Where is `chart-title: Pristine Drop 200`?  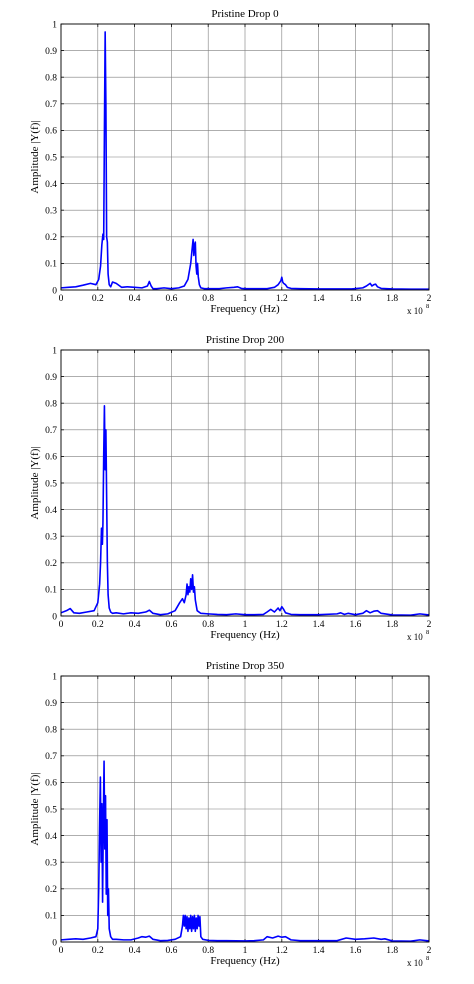 chart-title: Pristine Drop 200 is located at coordinates (245, 340).